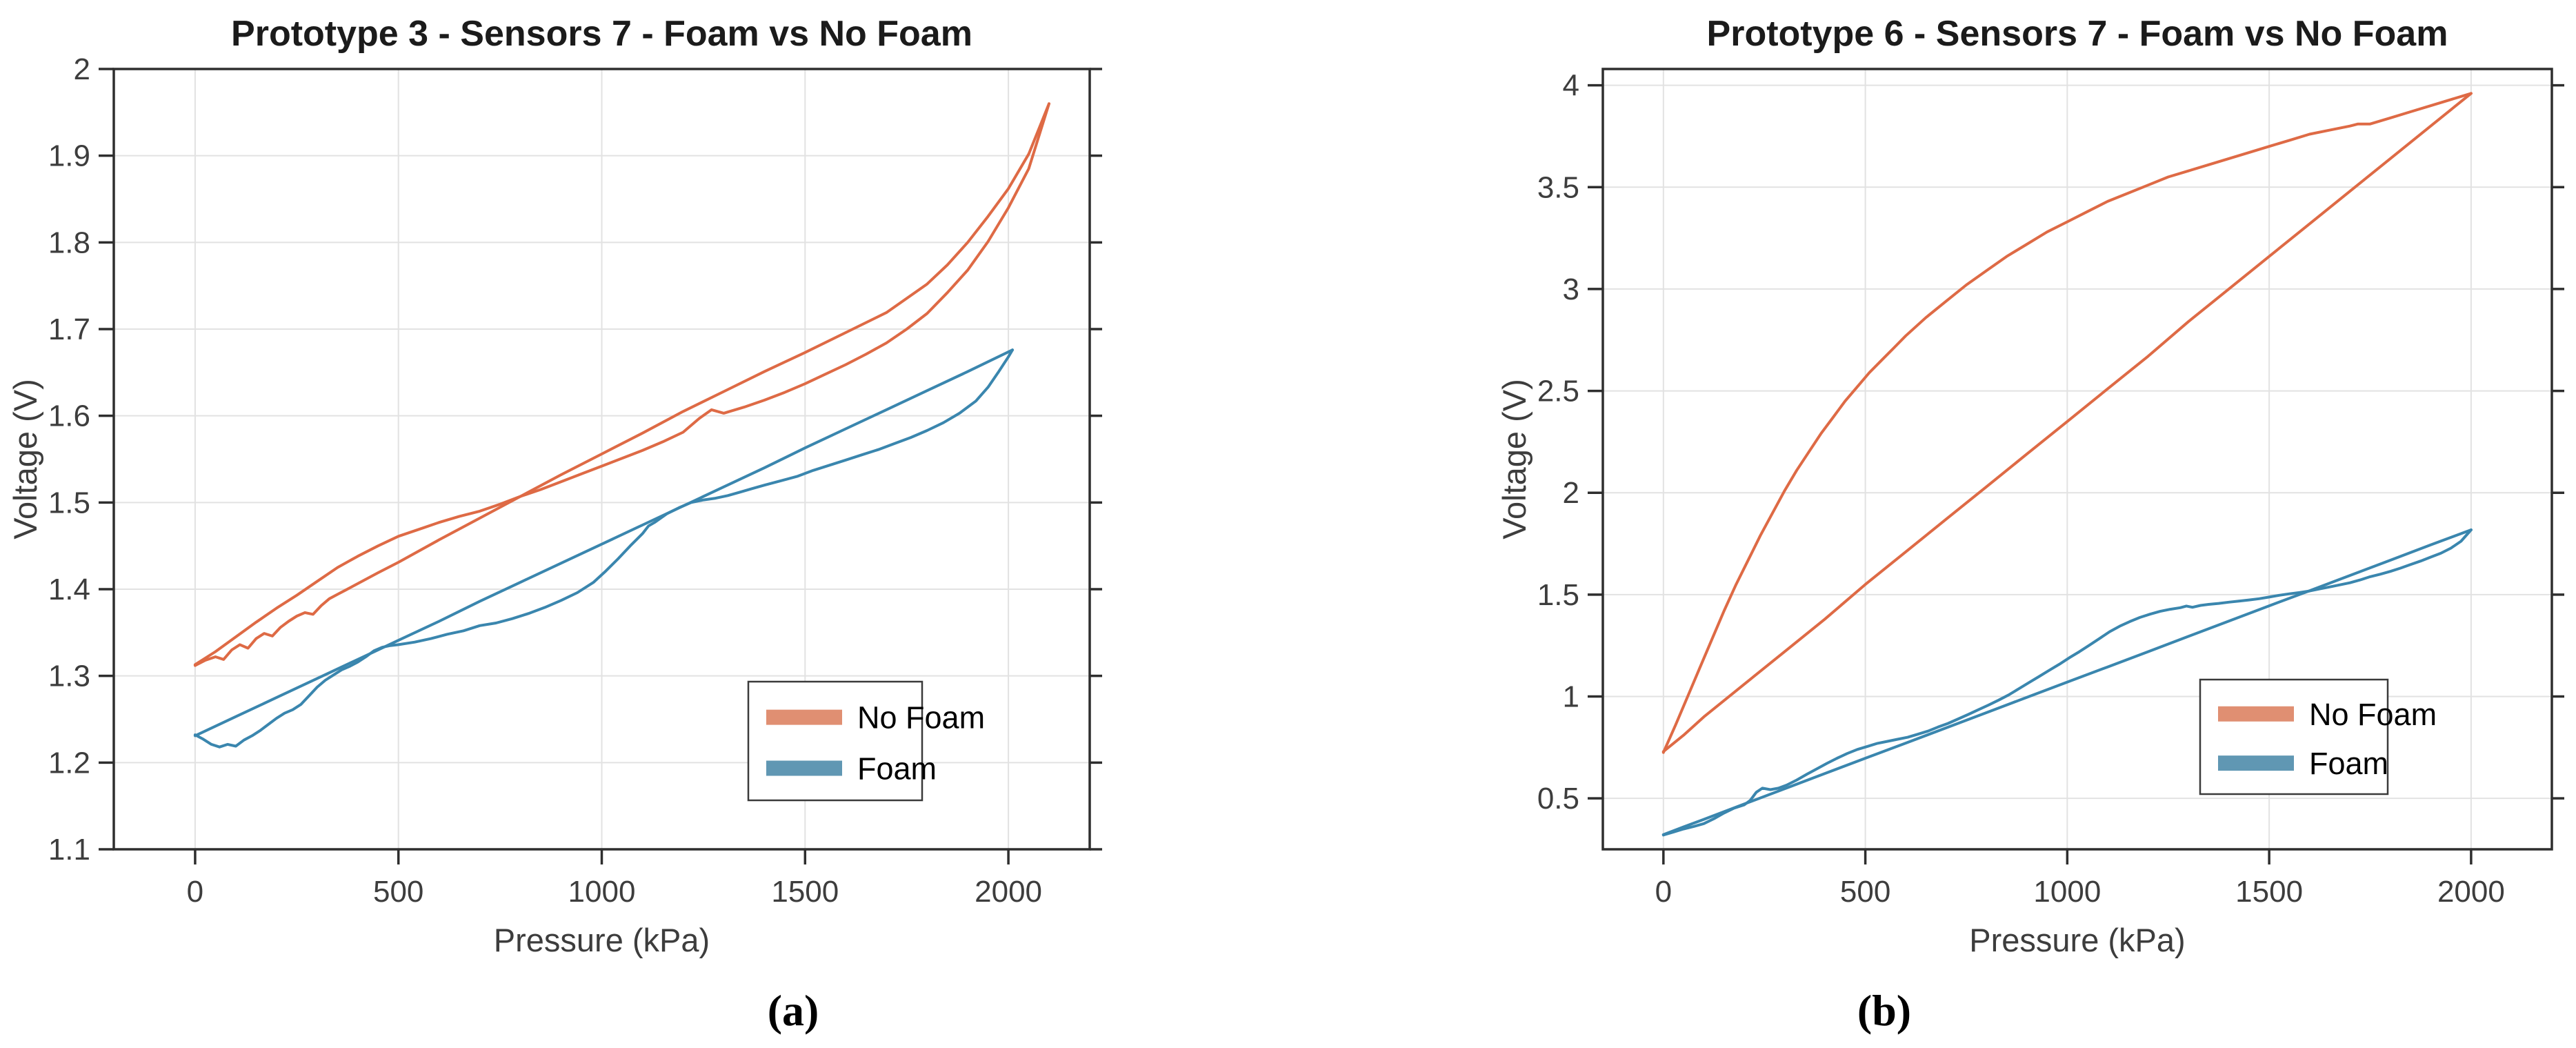 The height and width of the screenshot is (1048, 2576). I want to click on y-tick-label: 1.7, so click(69, 329).